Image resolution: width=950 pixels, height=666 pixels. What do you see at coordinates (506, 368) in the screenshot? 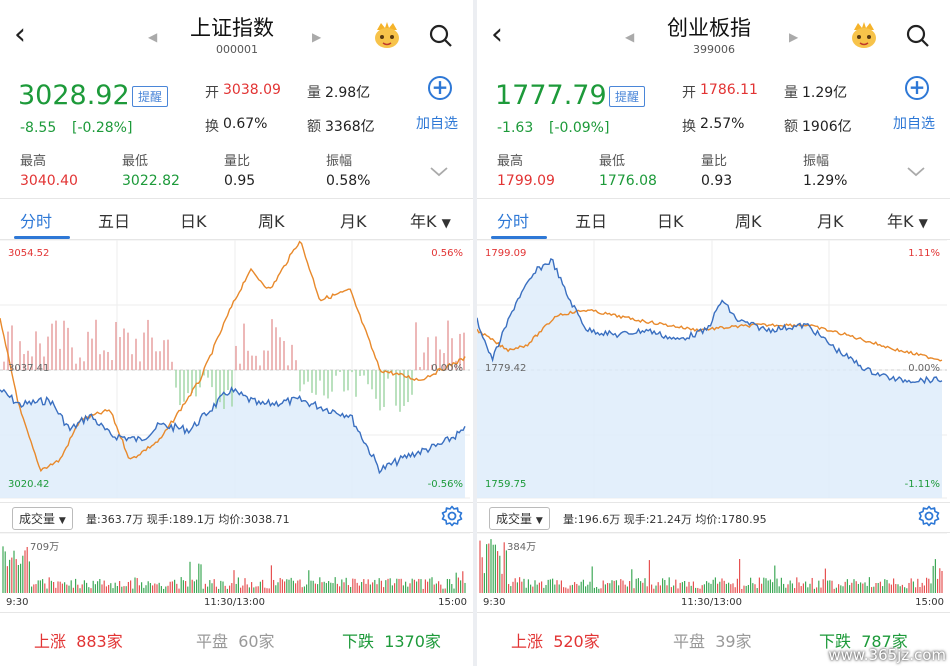
I see `chart-y-mid: 1779.42` at bounding box center [506, 368].